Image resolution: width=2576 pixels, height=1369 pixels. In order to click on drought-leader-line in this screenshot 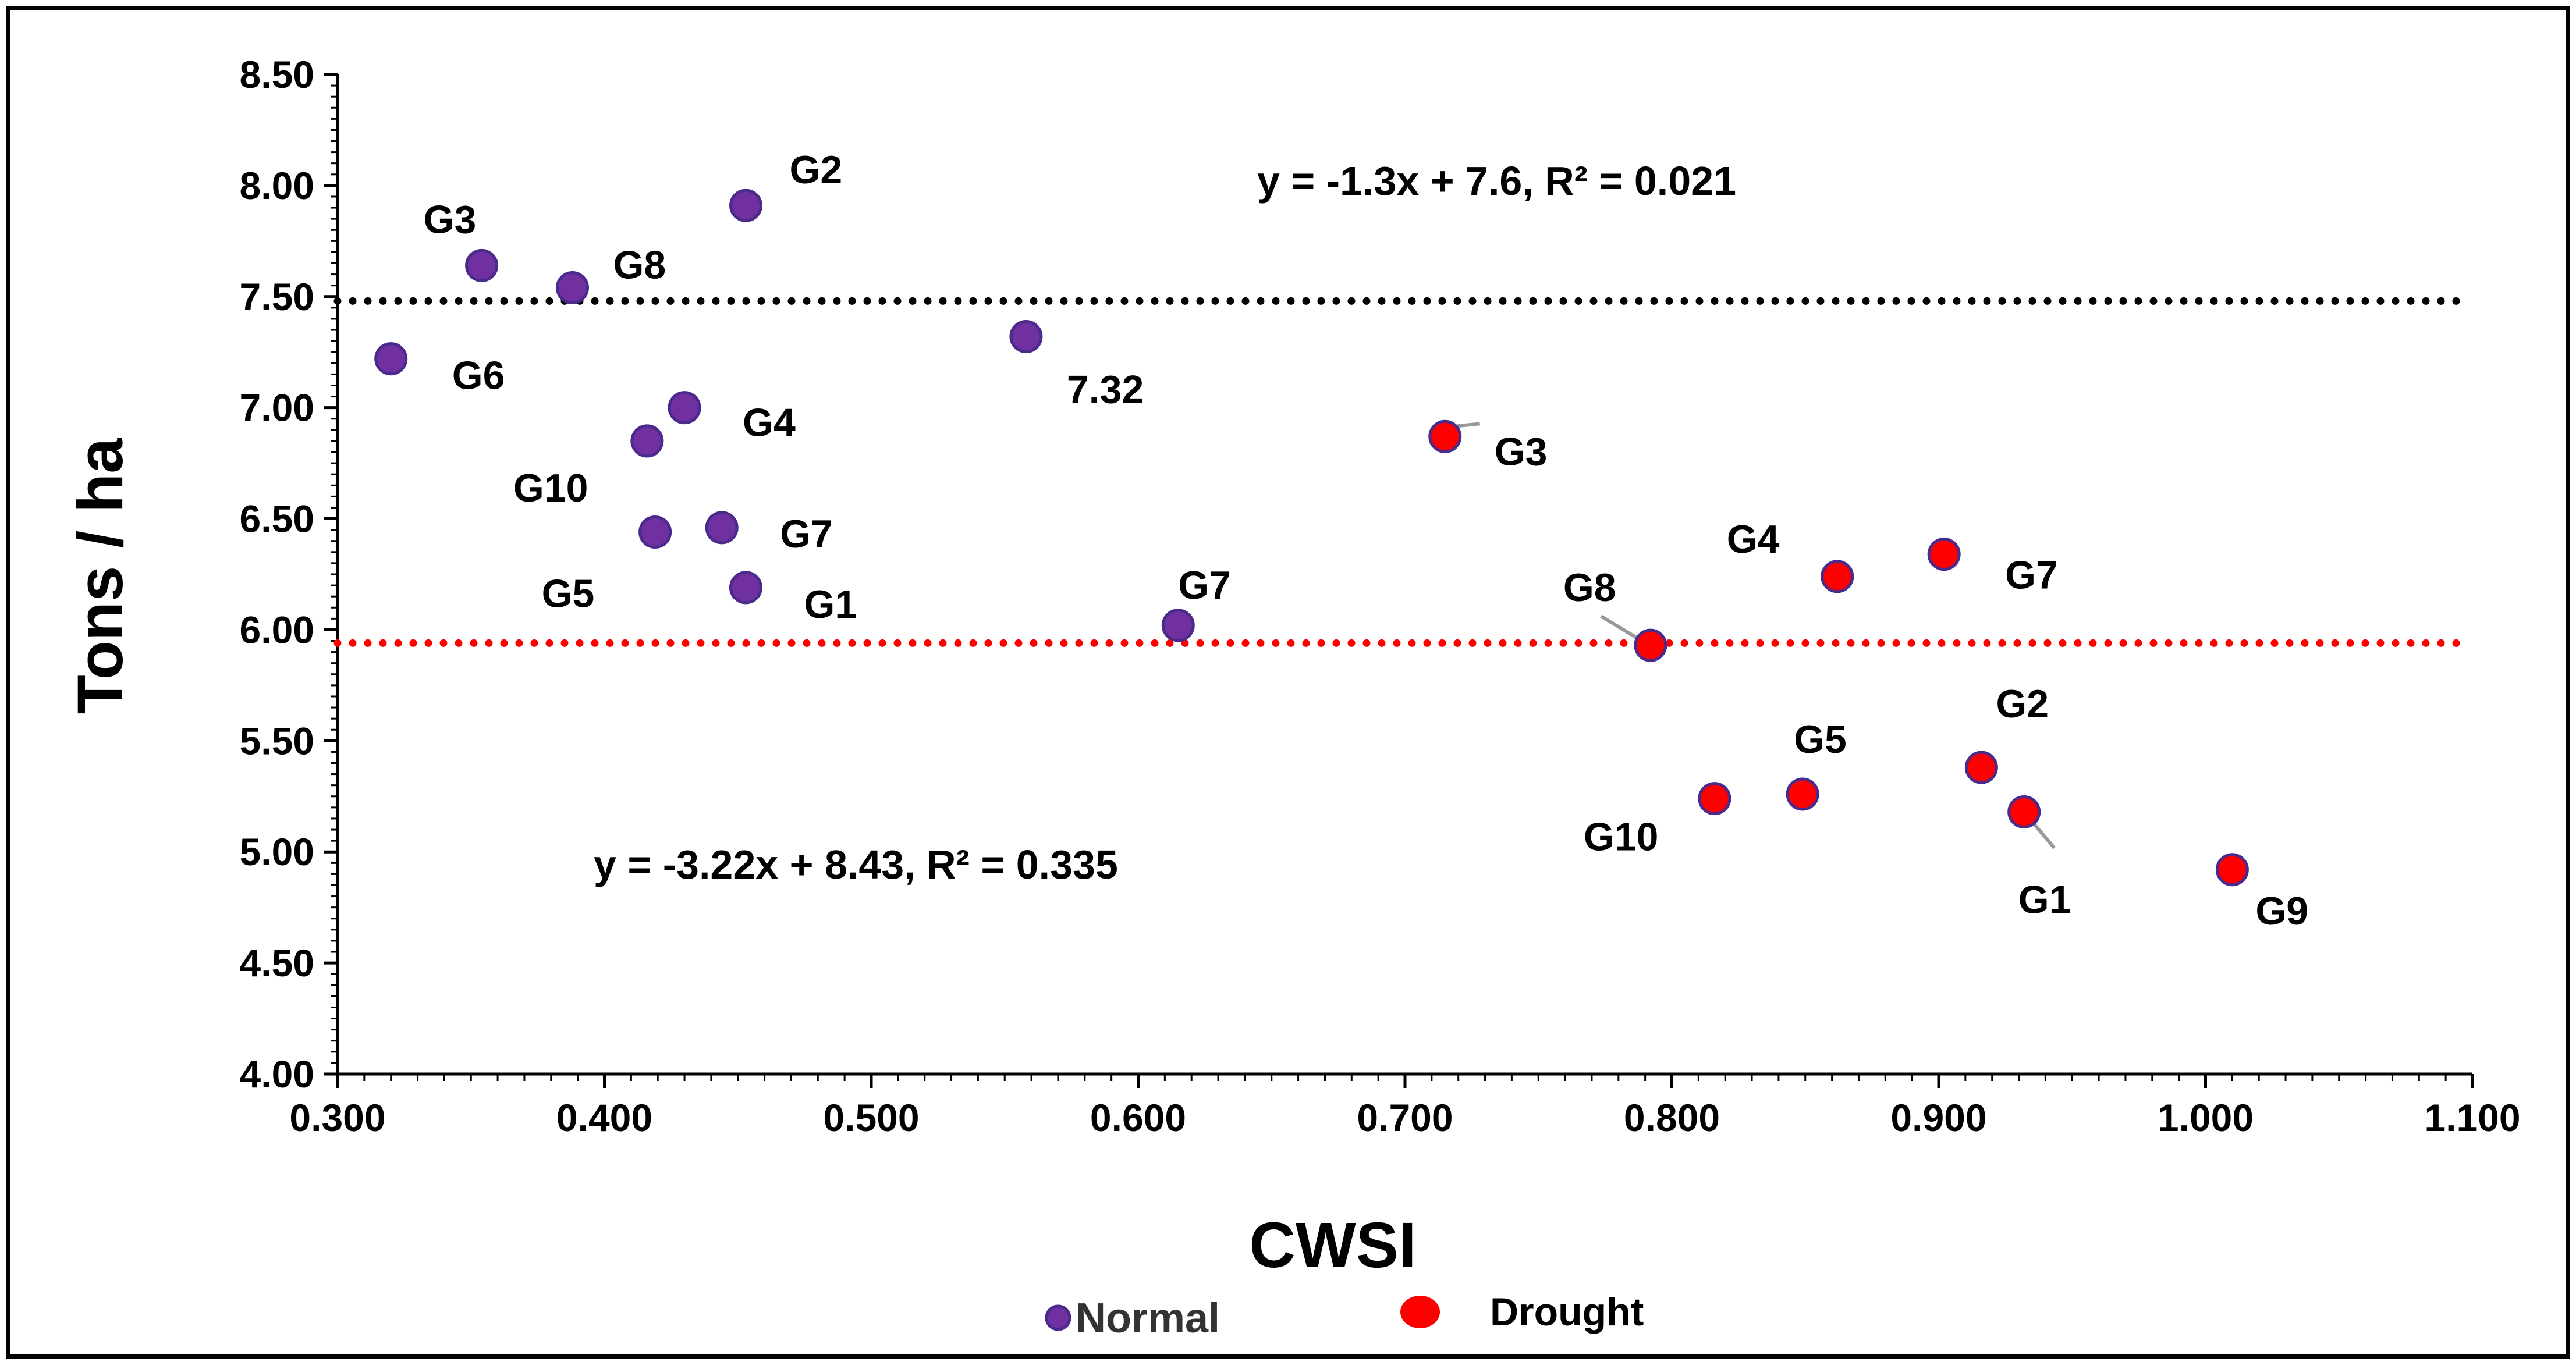, I will do `click(1468, 425)`.